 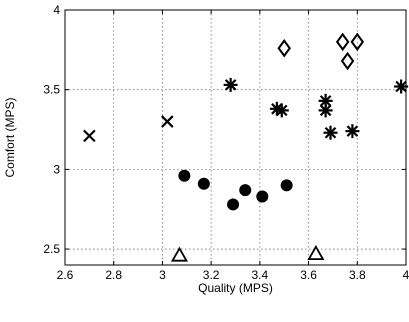 What do you see at coordinates (51, 90) in the screenshot?
I see `y-tick-label: 3.5` at bounding box center [51, 90].